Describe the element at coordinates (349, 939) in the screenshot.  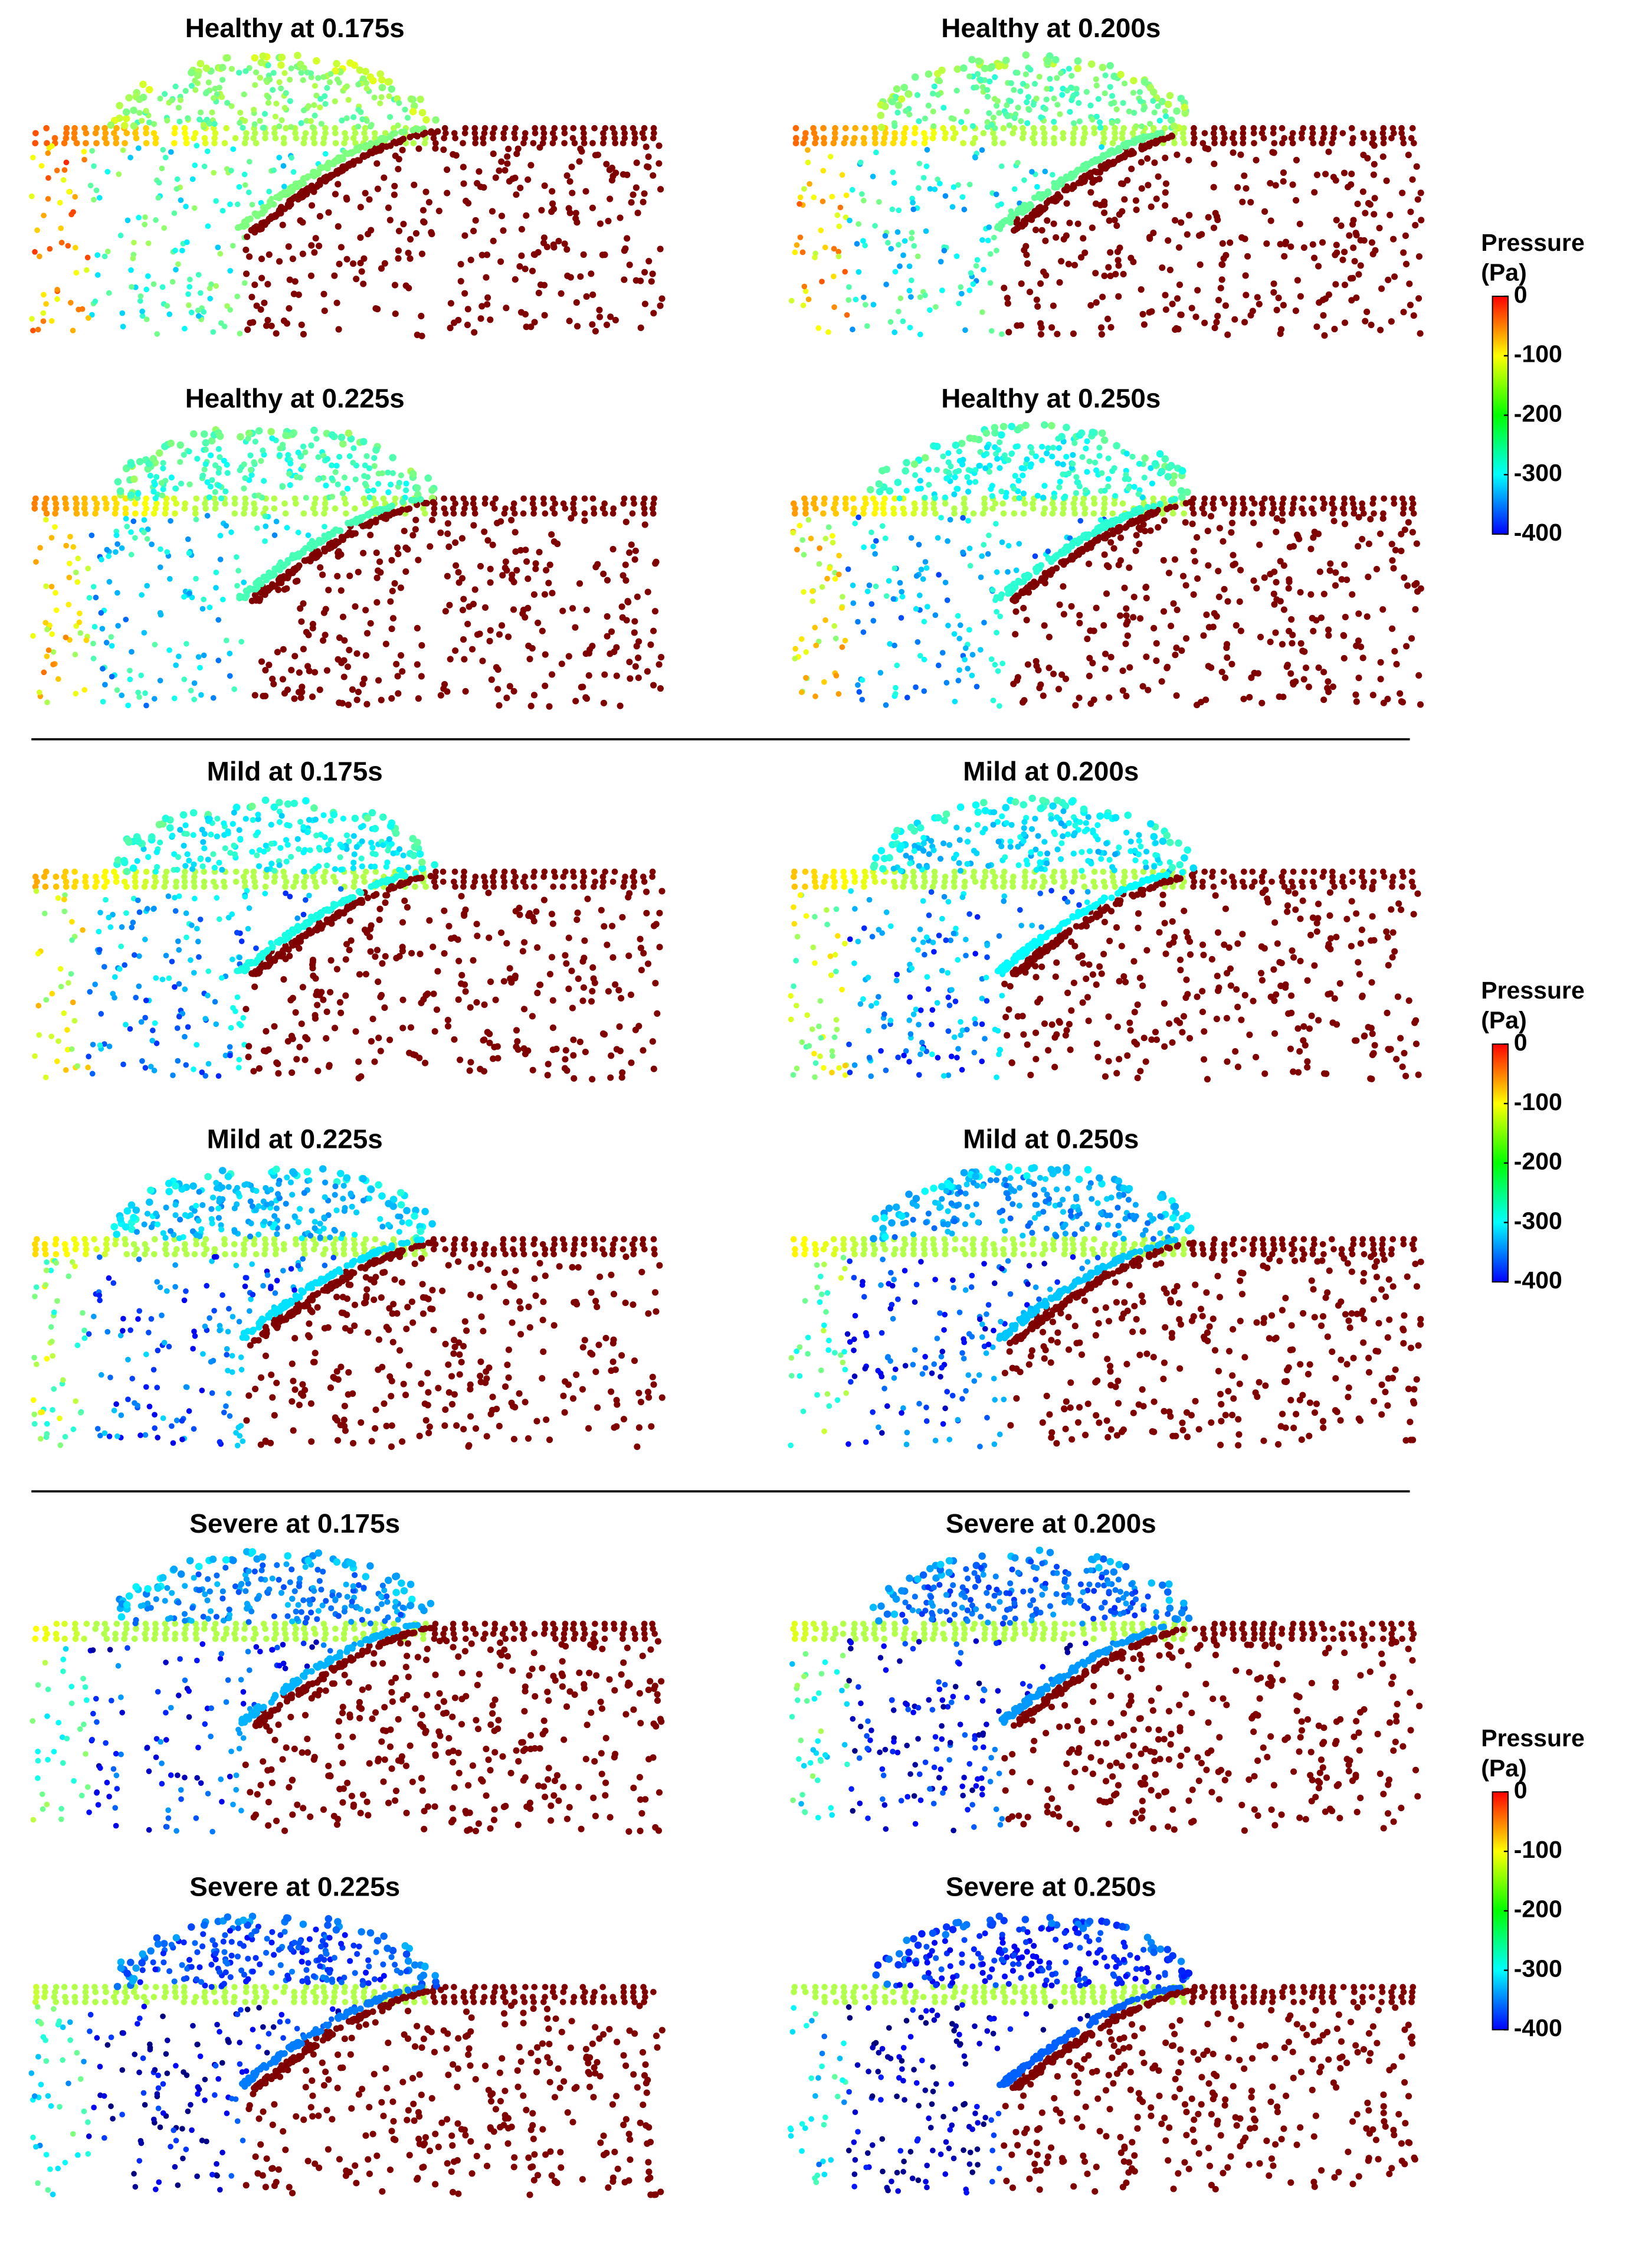
I see `particle-plot` at that location.